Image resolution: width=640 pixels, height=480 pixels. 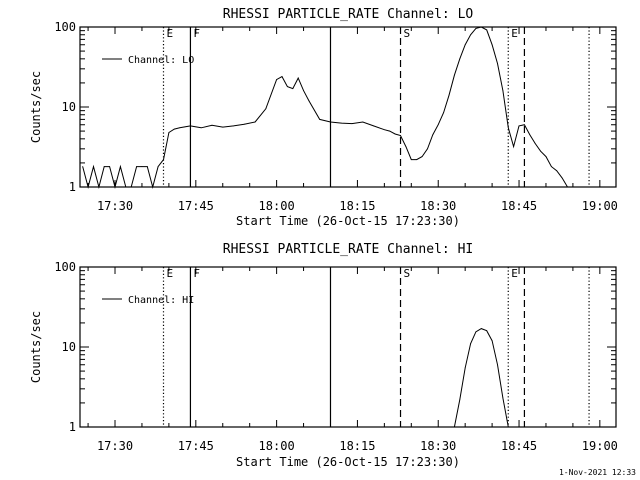 I want to click on footer-timestamp: 1-Nov-2021 12:33, so click(x=597, y=472).